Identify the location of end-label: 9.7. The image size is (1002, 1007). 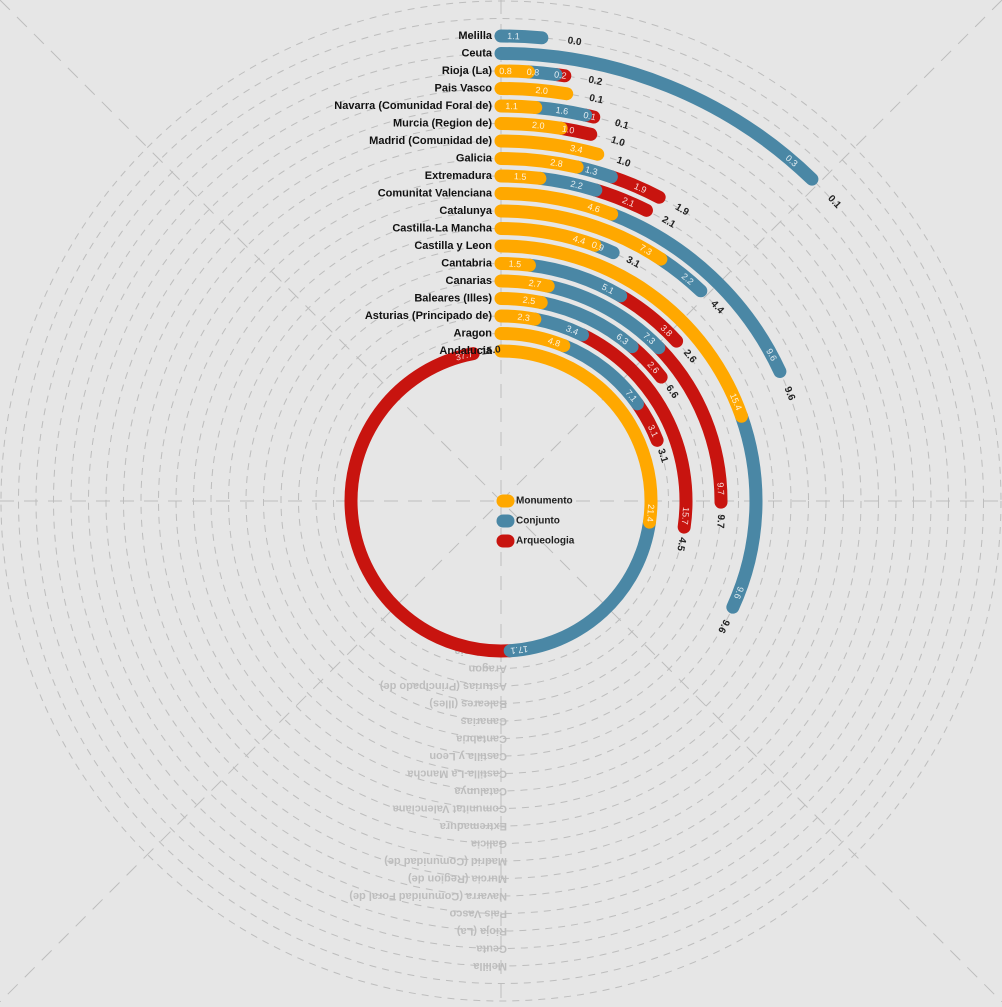
(720, 521).